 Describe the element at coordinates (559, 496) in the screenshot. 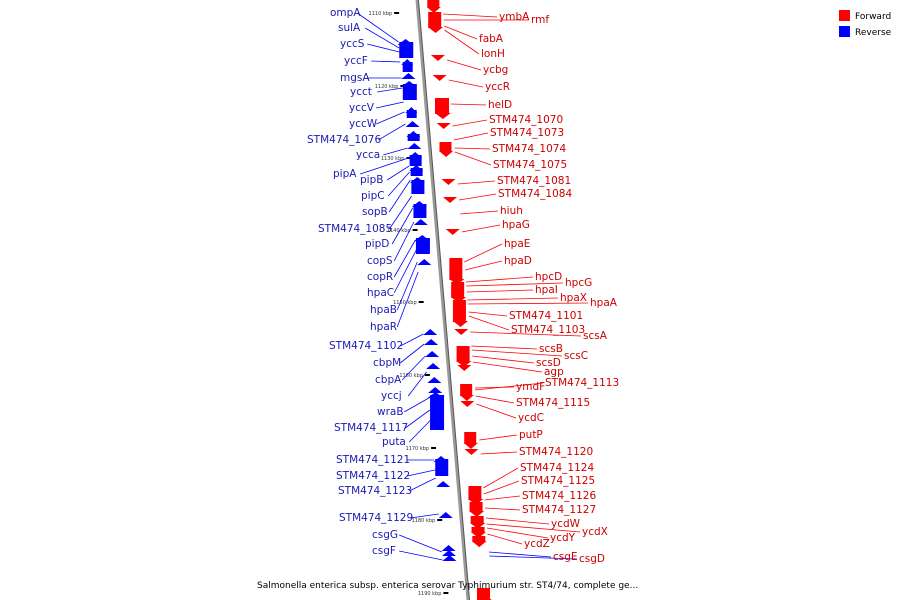

I see `forward-gene-label: STM474_1126` at that location.